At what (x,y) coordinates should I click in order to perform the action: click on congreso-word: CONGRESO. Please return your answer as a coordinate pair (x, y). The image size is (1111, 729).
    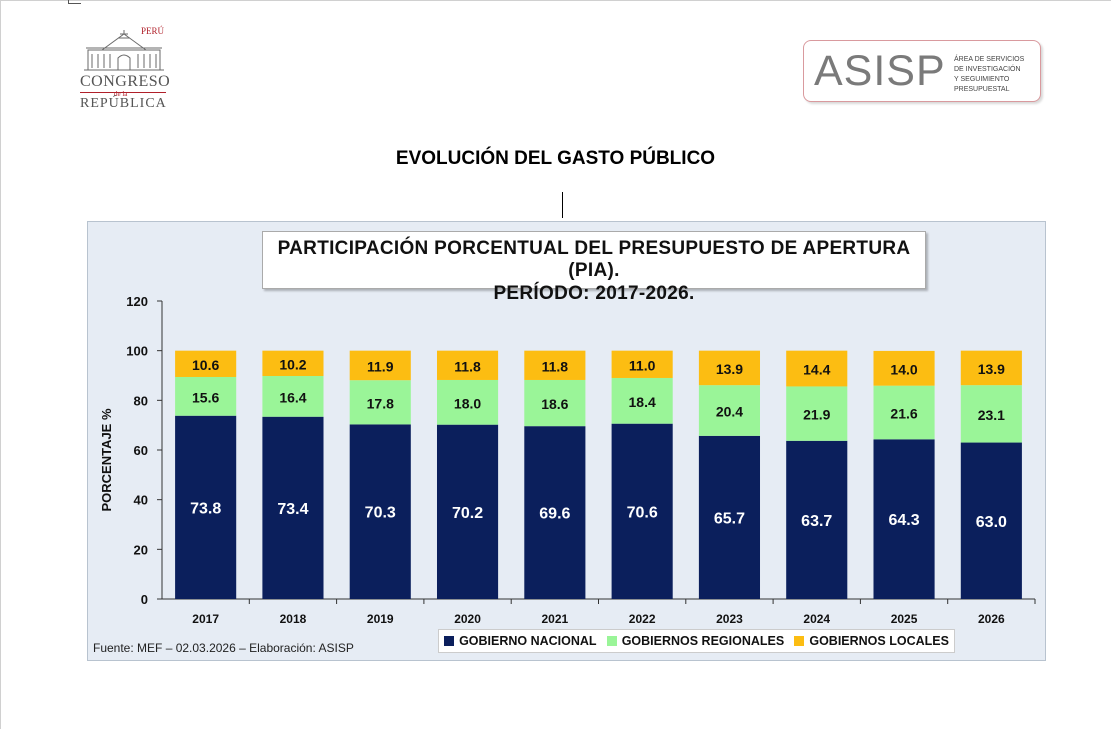
    Looking at the image, I should click on (125, 81).